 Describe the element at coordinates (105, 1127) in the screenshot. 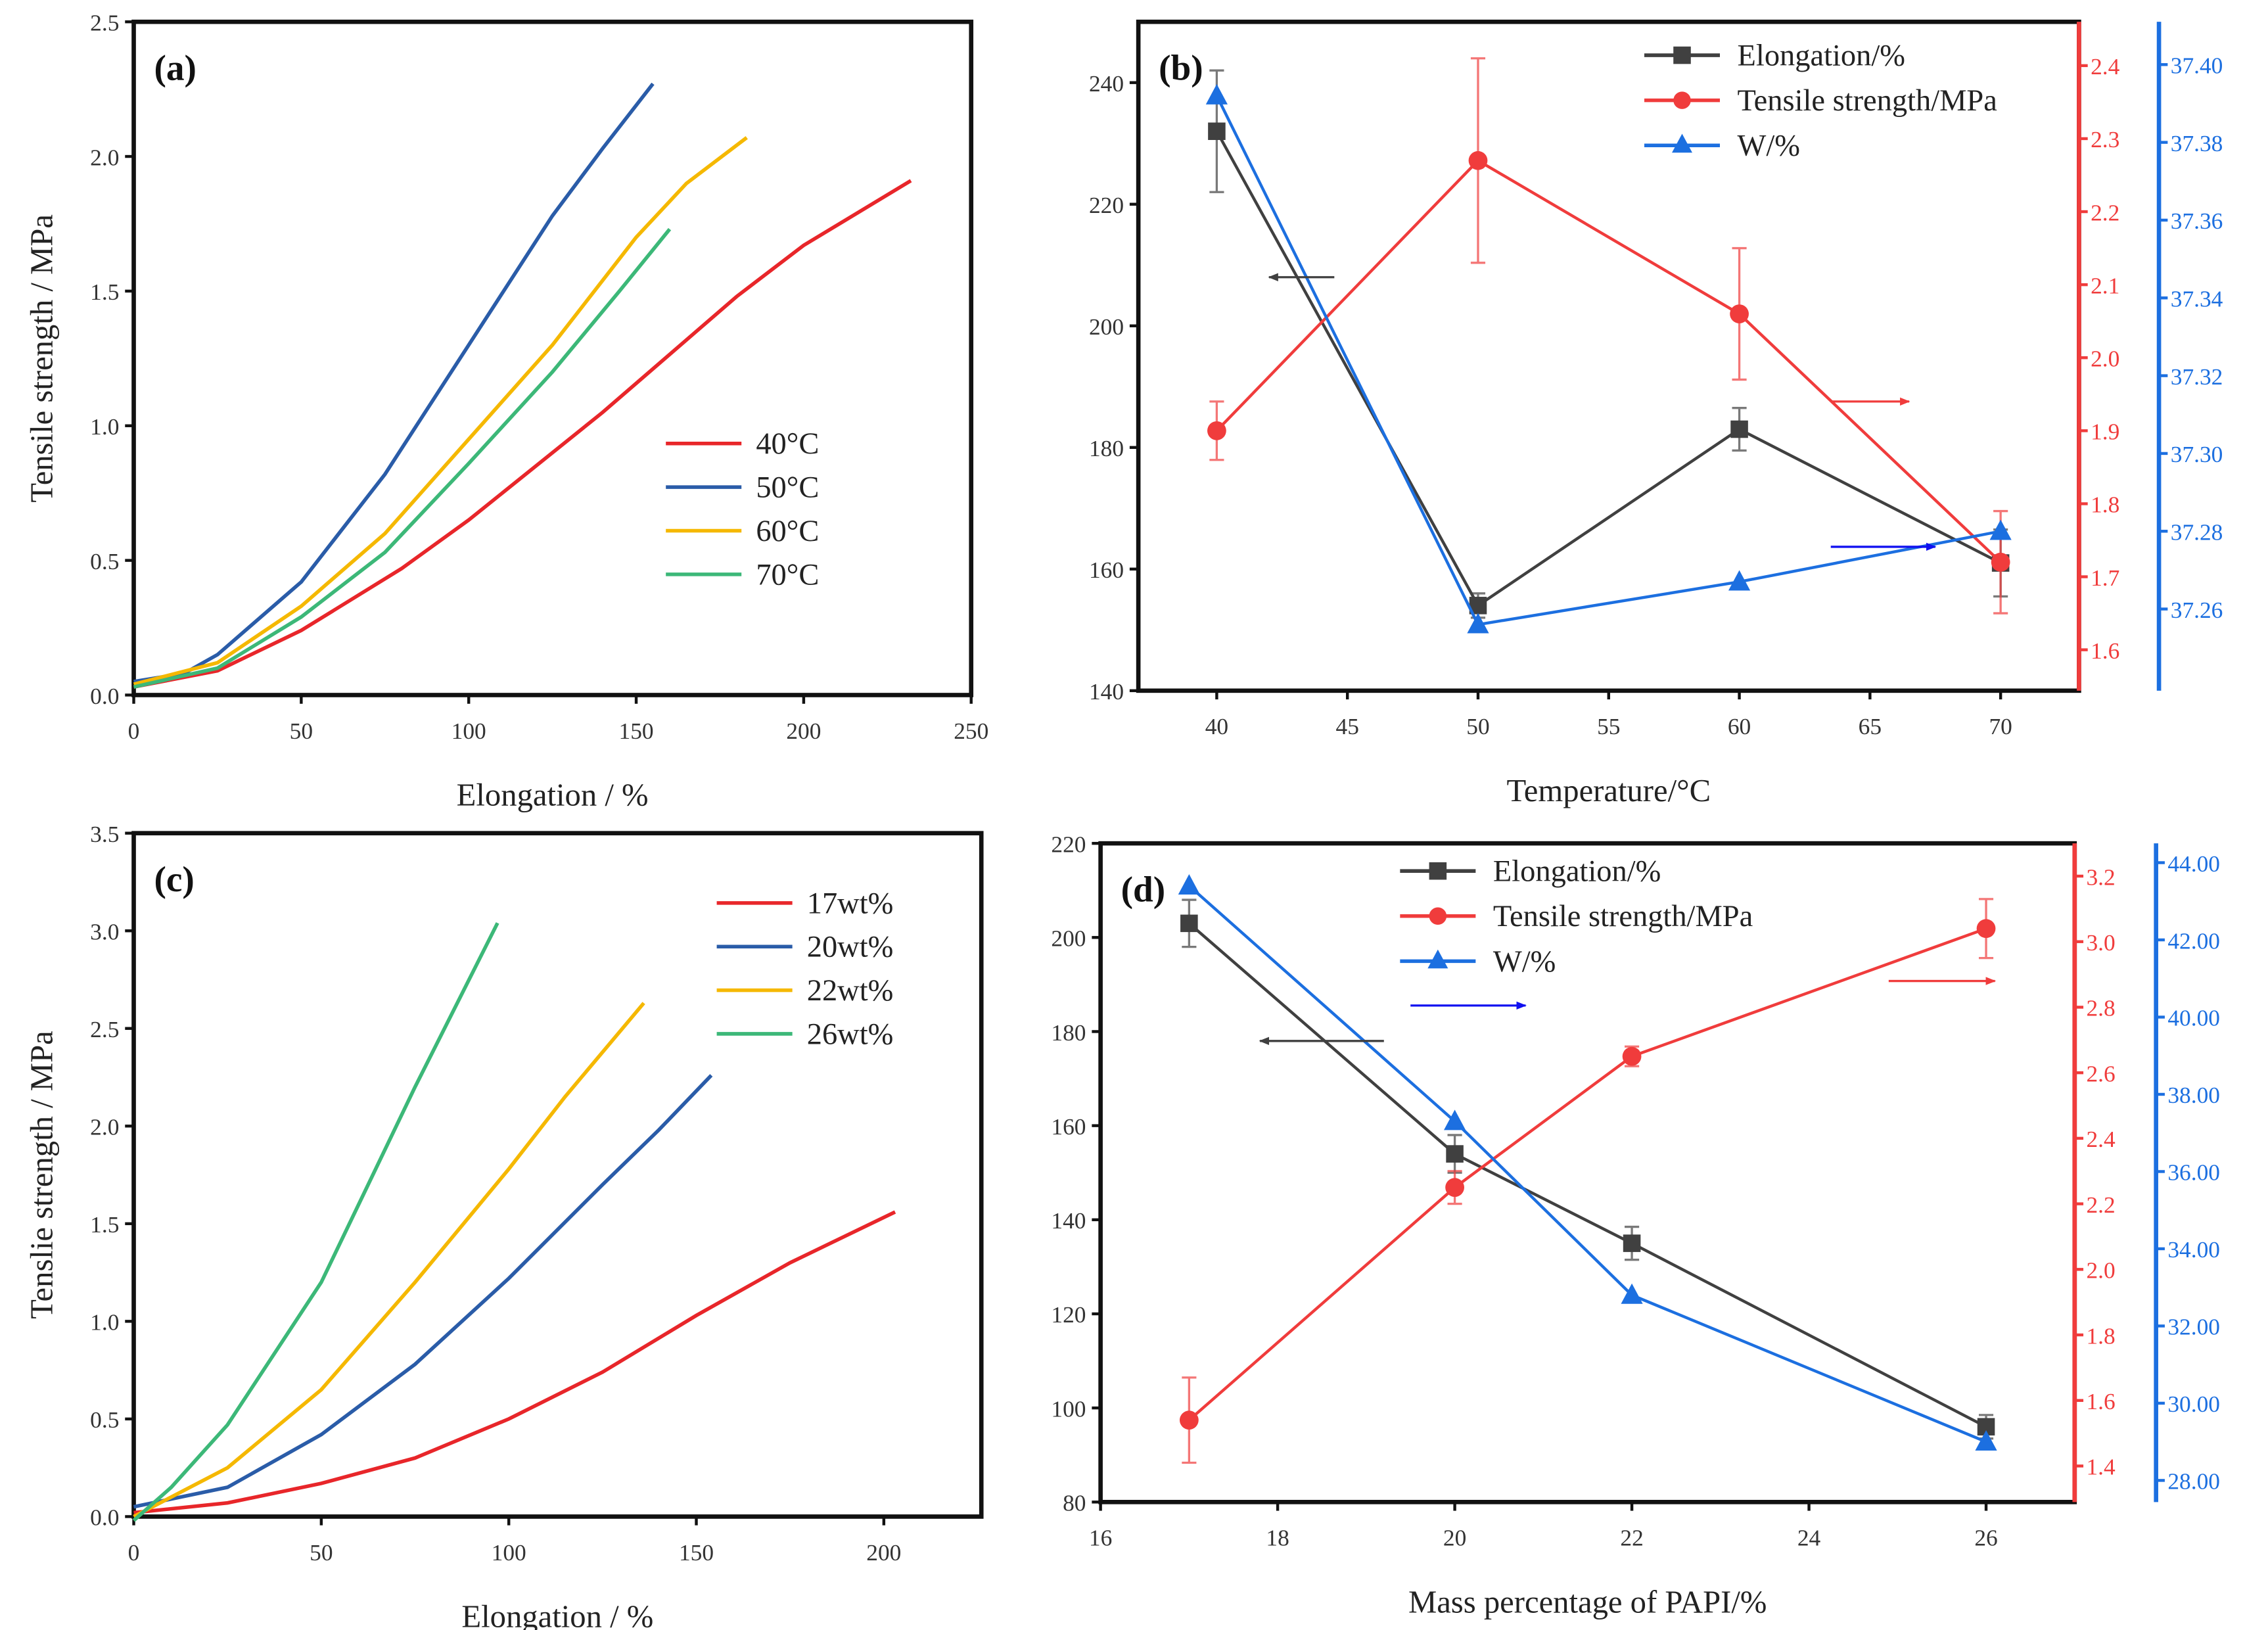

I see `y-tick-label: 2.0` at that location.